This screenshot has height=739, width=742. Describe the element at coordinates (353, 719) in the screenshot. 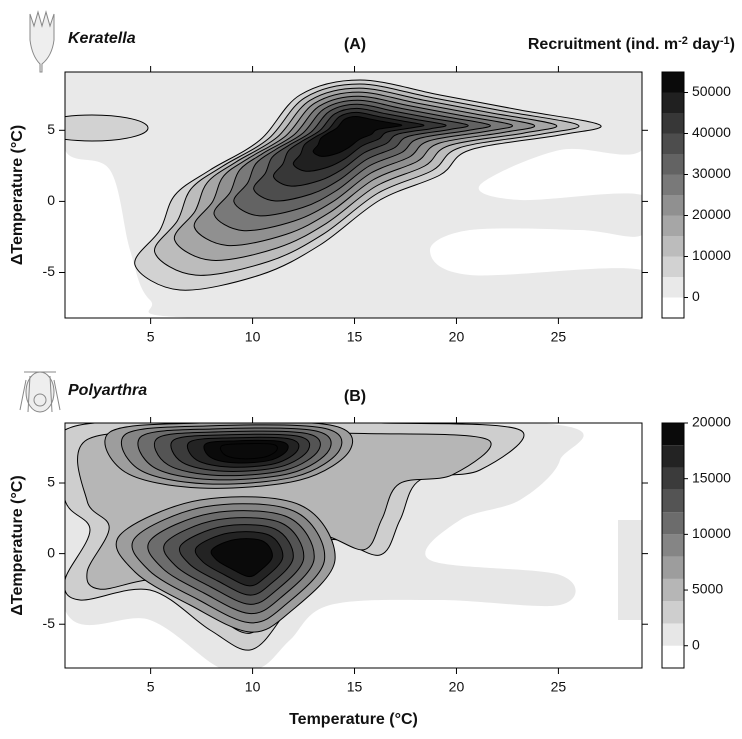

I see `x-axis-label: Temperature (°C)` at that location.